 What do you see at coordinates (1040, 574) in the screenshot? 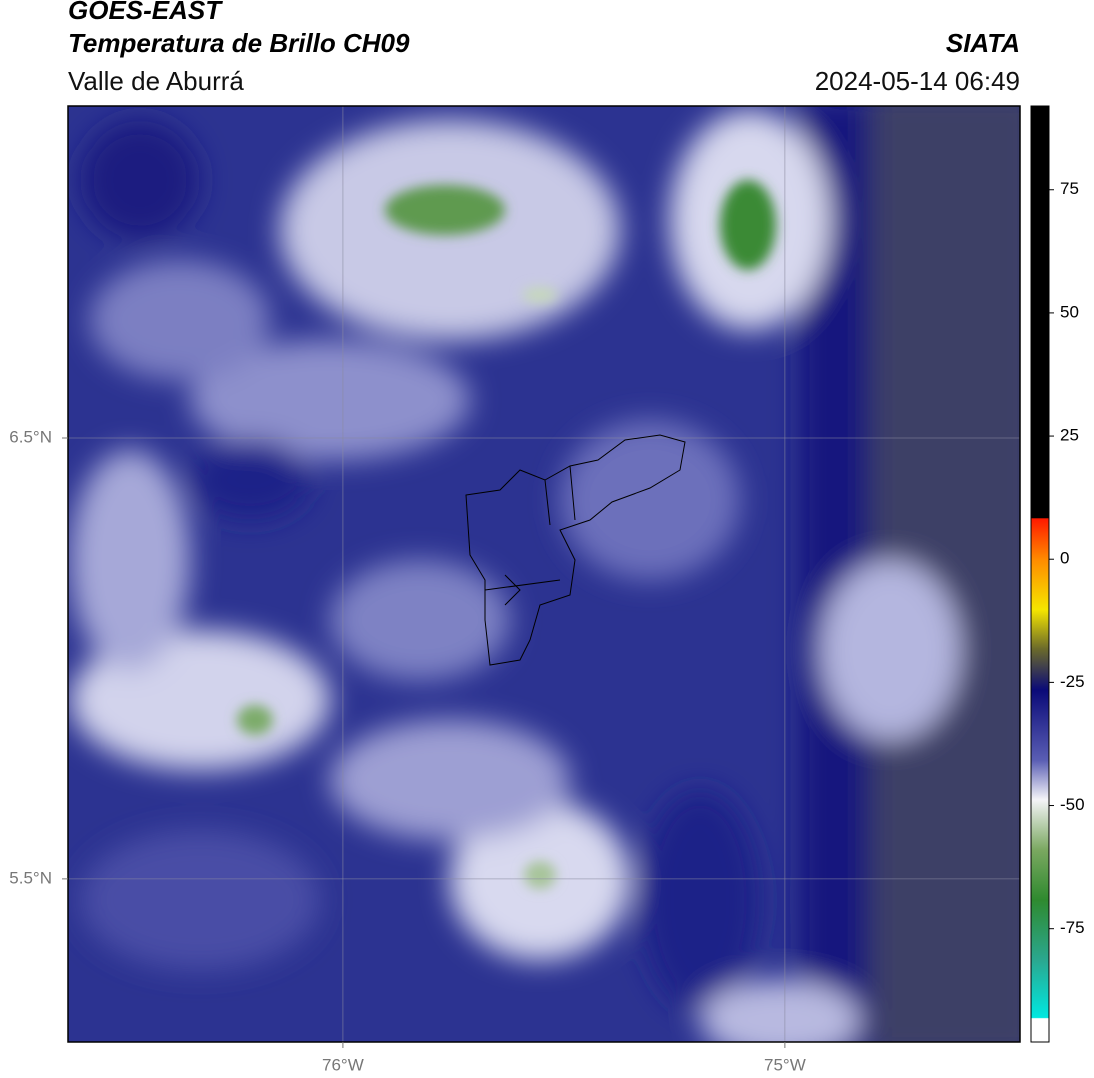
I see `colorbar` at bounding box center [1040, 574].